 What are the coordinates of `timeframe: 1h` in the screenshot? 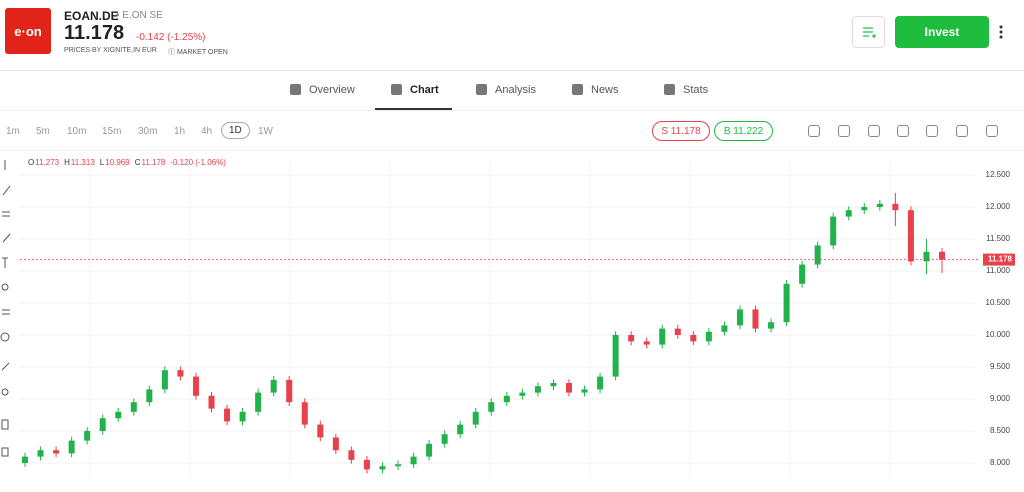 It's located at (180, 131).